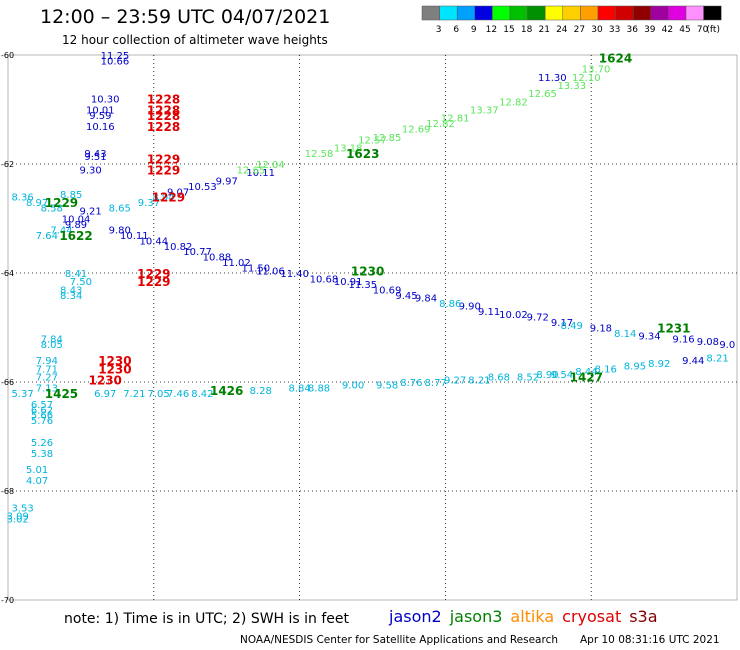 The image size is (740, 650). I want to click on wave-height-value: 8.16, so click(606, 369).